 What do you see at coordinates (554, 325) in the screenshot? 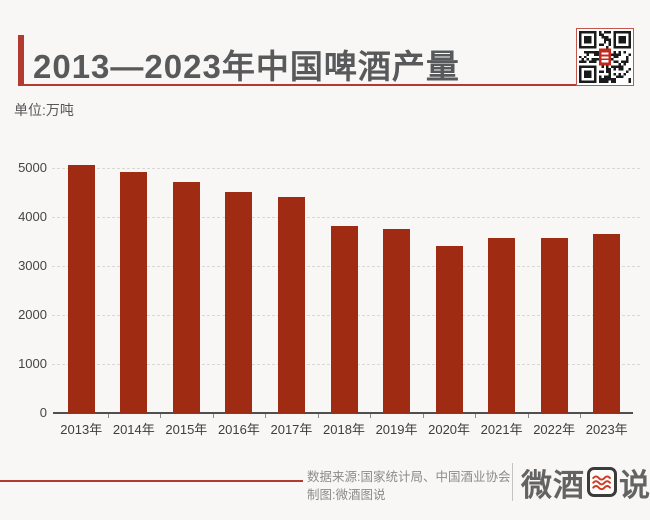
I see `bar-2022年` at bounding box center [554, 325].